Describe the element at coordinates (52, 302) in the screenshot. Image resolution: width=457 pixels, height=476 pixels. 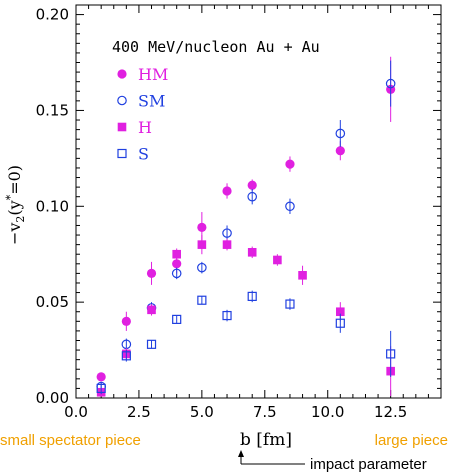
I see `y-tick-label: 0.05` at that location.